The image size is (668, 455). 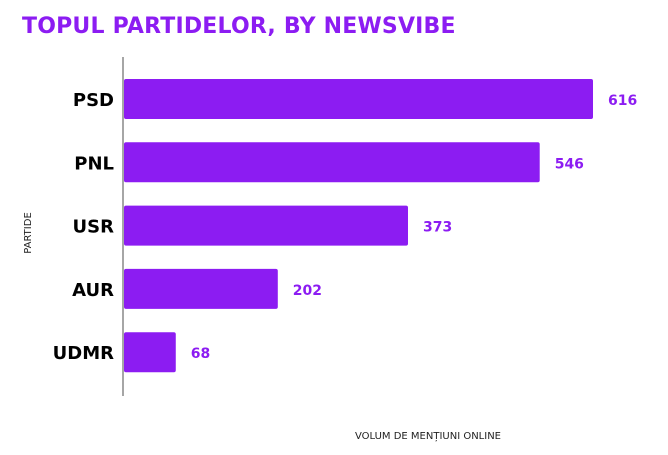 What do you see at coordinates (358, 99) in the screenshot?
I see `bar-psd` at bounding box center [358, 99].